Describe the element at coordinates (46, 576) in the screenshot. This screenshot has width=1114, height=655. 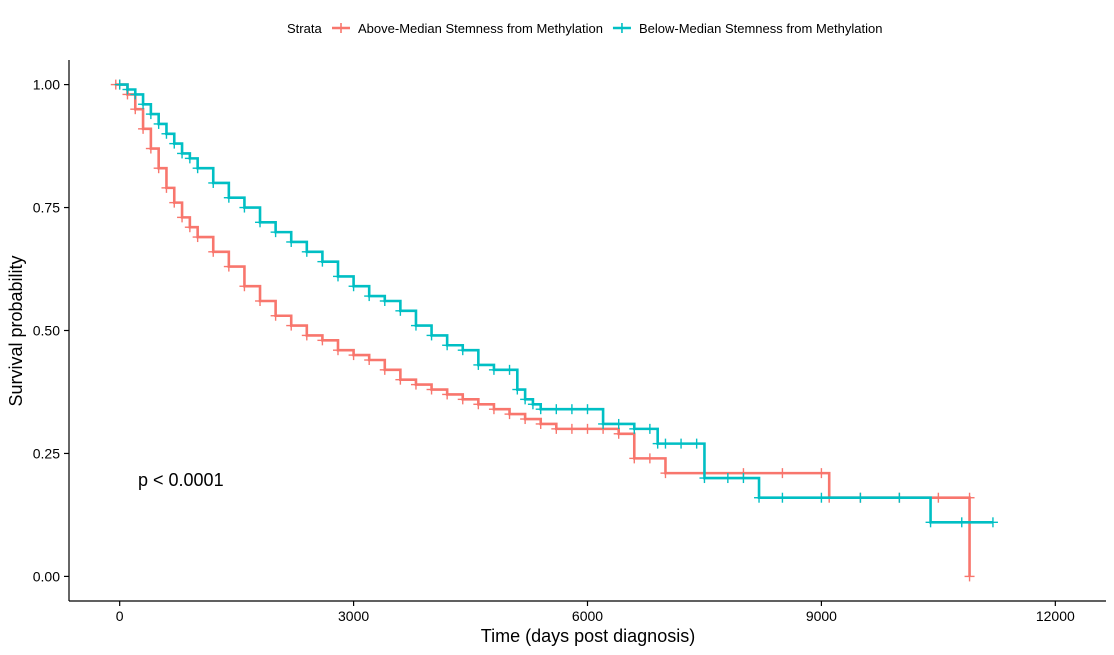
I see `y-tick-label: 0.00` at that location.